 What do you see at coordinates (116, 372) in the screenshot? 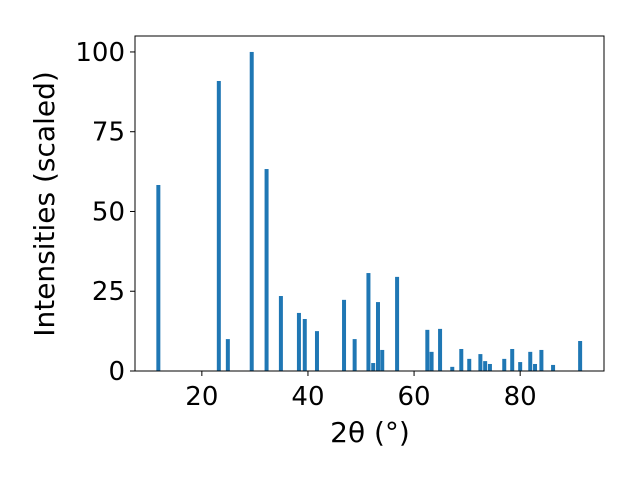
I see `y-tick-label: 0` at bounding box center [116, 372].